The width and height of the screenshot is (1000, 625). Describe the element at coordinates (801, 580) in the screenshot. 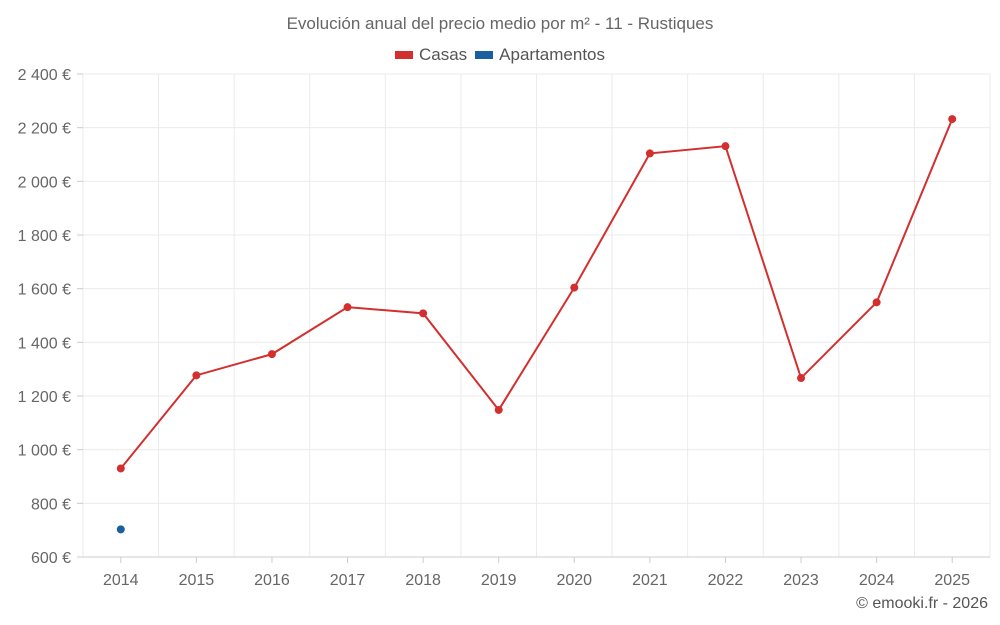

I see `x-tick-label: 2023` at that location.